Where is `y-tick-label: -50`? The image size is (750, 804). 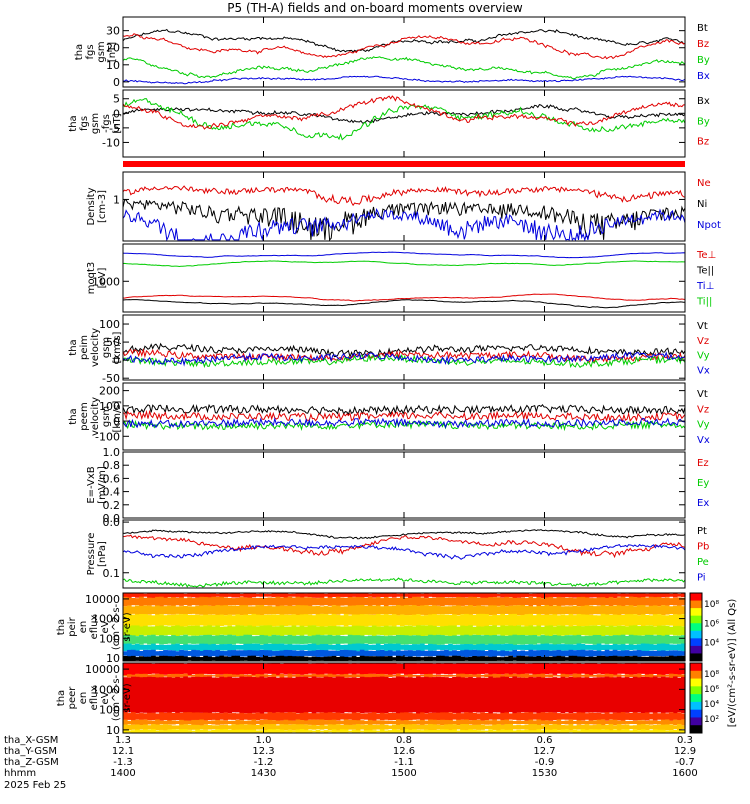 y-tick-label: -50 is located at coordinates (111, 378).